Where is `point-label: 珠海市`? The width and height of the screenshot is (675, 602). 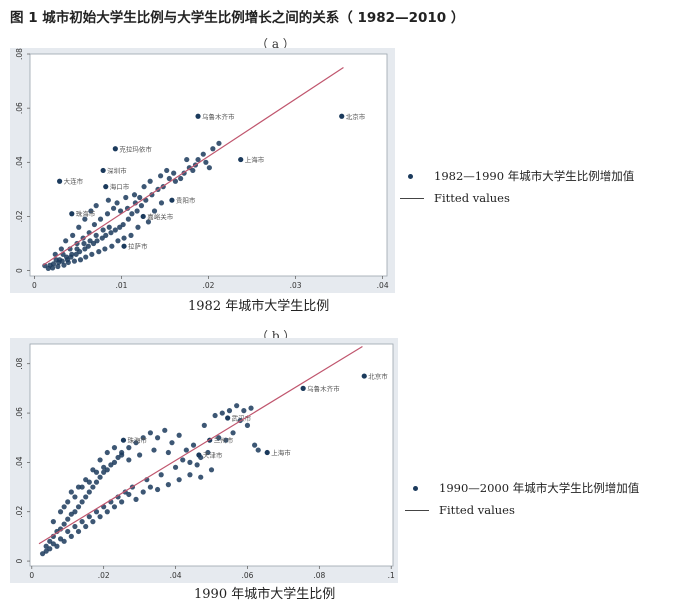
point-label: 珠海市 is located at coordinates (137, 440).